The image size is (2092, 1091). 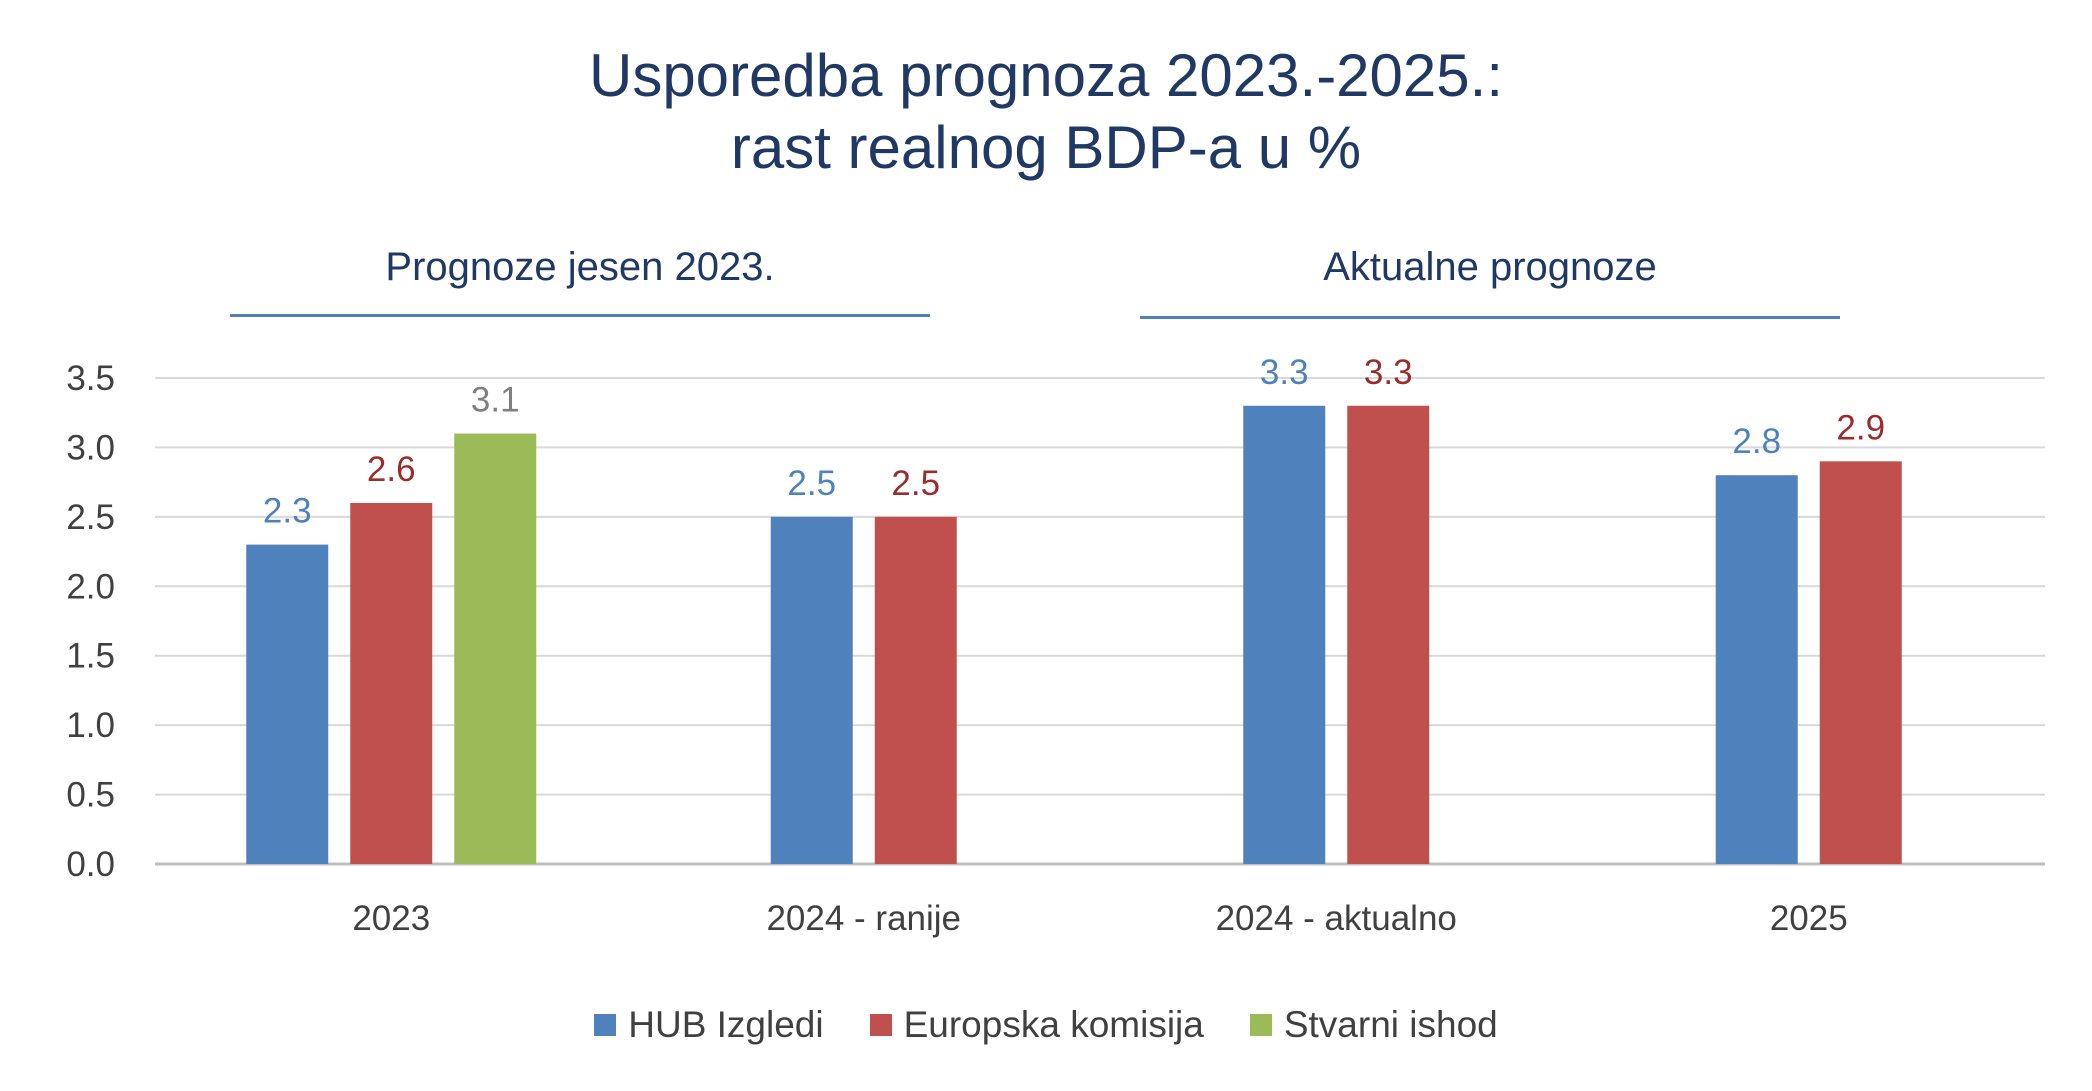 I want to click on data-label: 2.8, so click(x=1756, y=441).